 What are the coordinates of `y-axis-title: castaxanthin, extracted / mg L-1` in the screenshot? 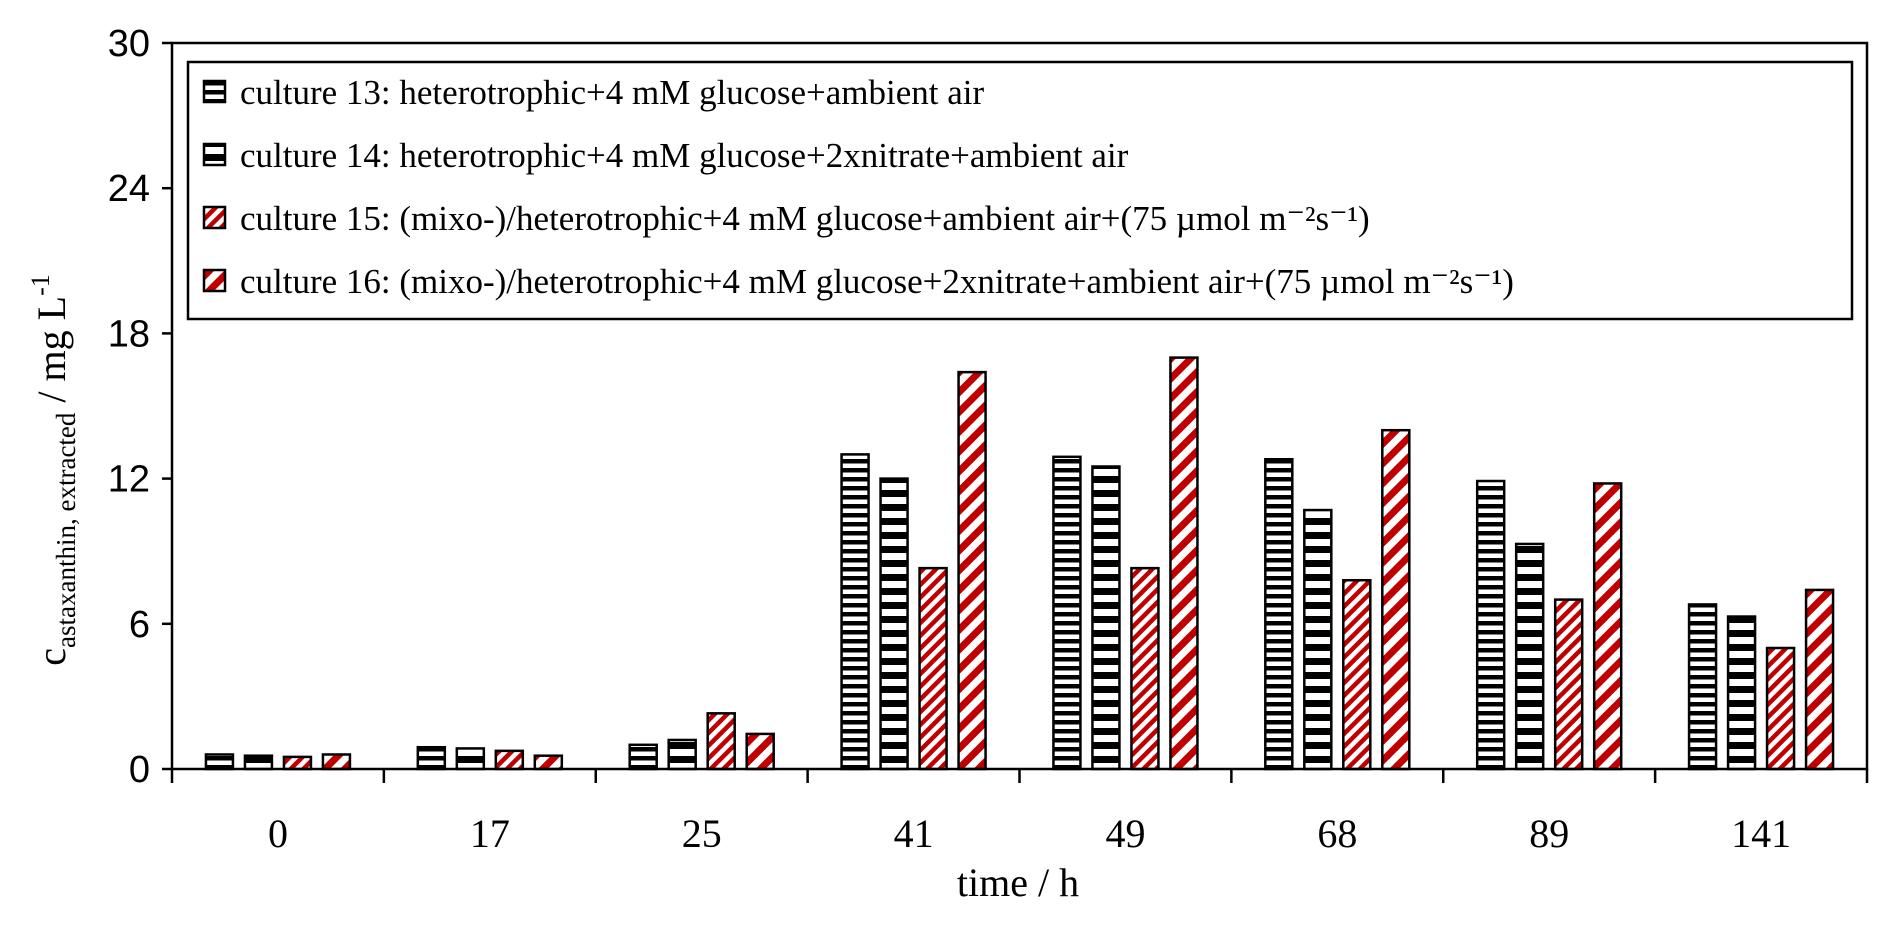 It's located at (53, 470).